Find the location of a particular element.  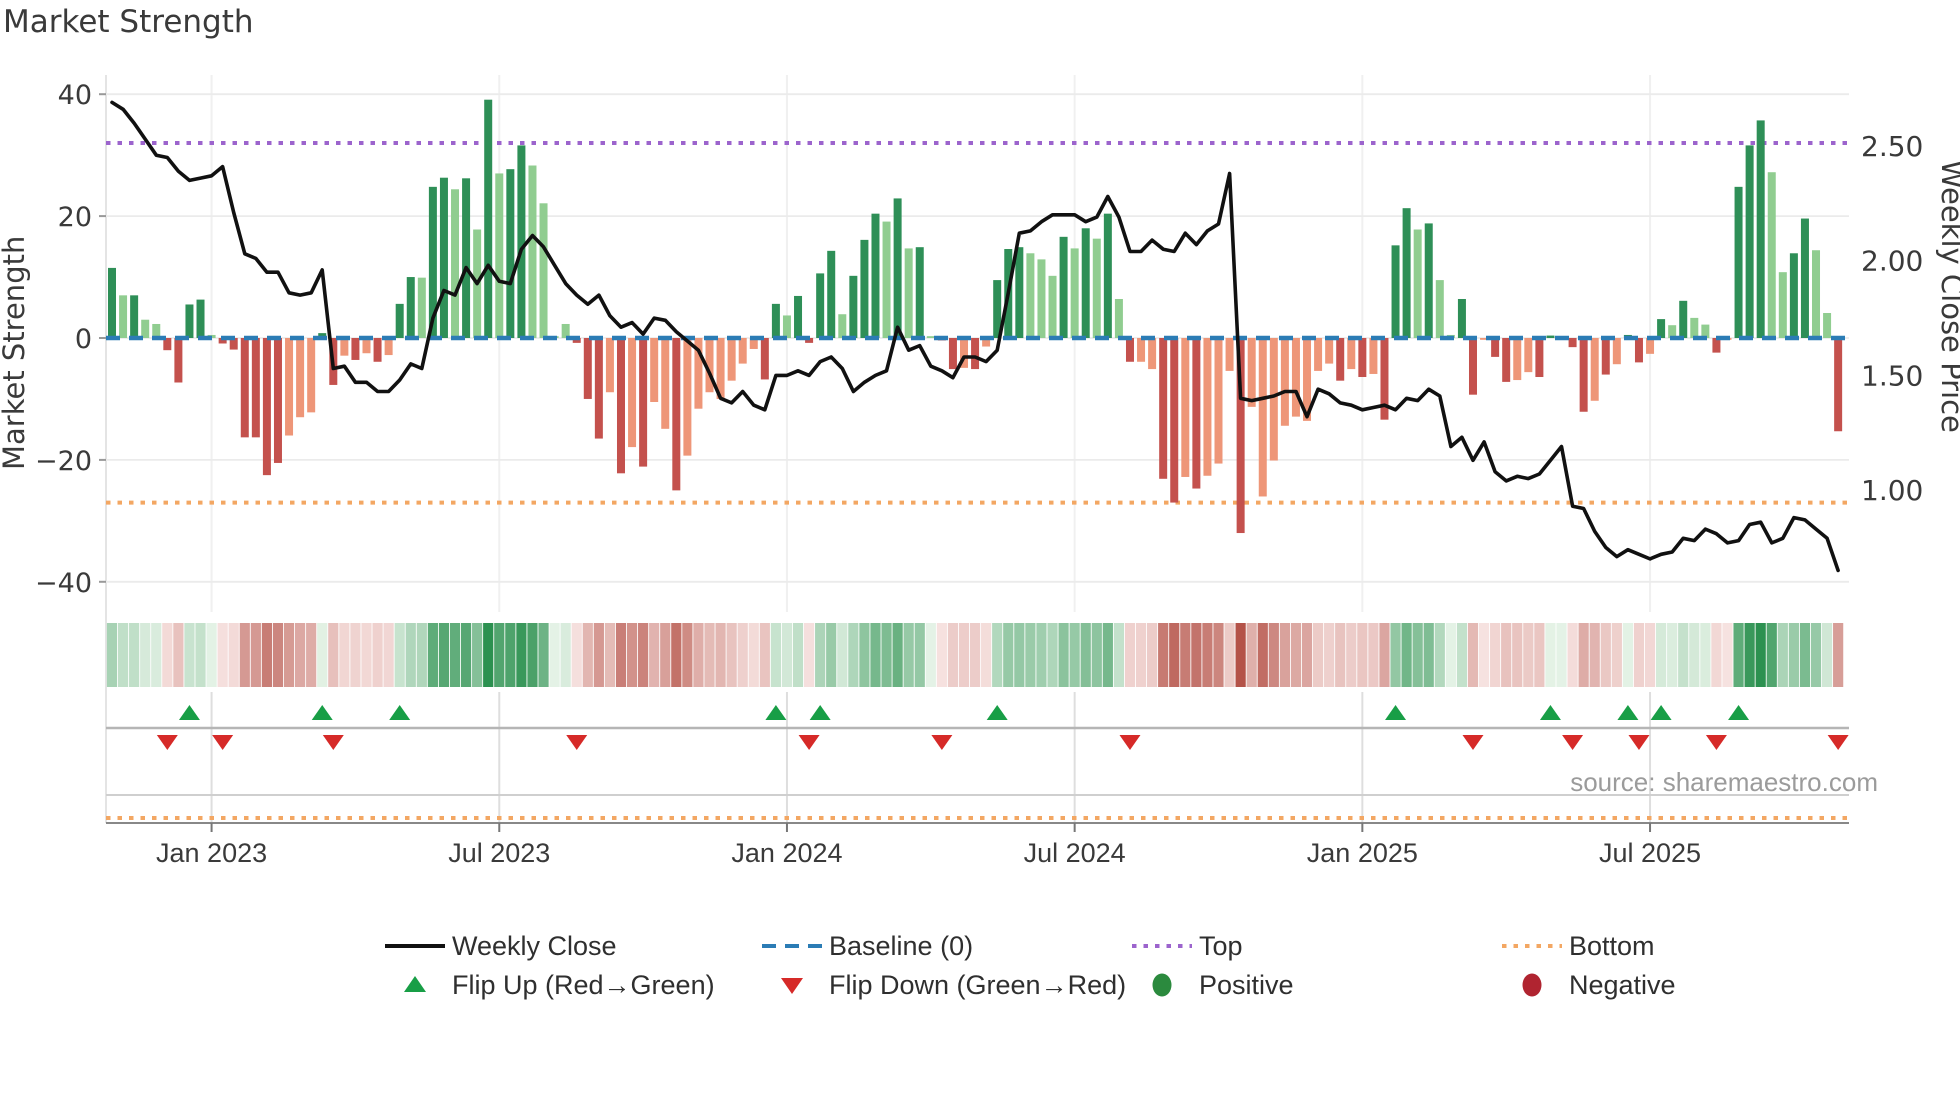

left-tick-label: −20 is located at coordinates (63, 461).